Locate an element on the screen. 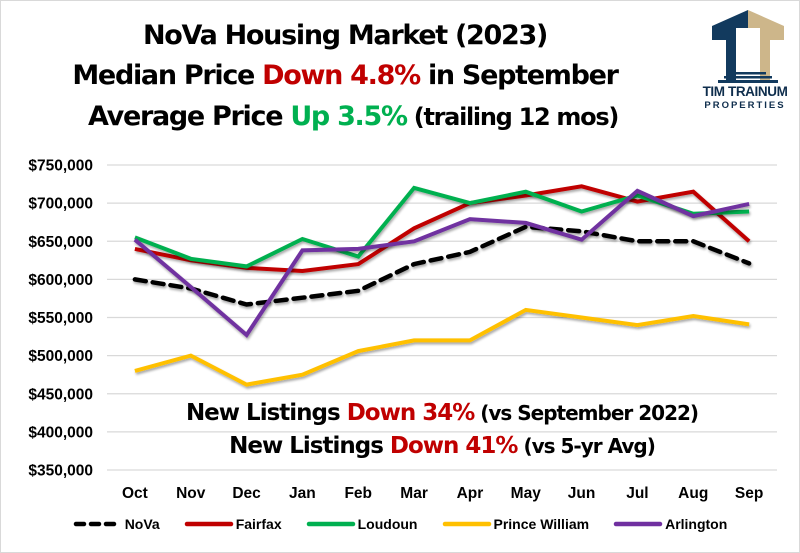 This screenshot has width=800, height=553. new-listings-annotation-5yr: New Listings Down 41% (vs 5-yr Avg) is located at coordinates (442, 446).